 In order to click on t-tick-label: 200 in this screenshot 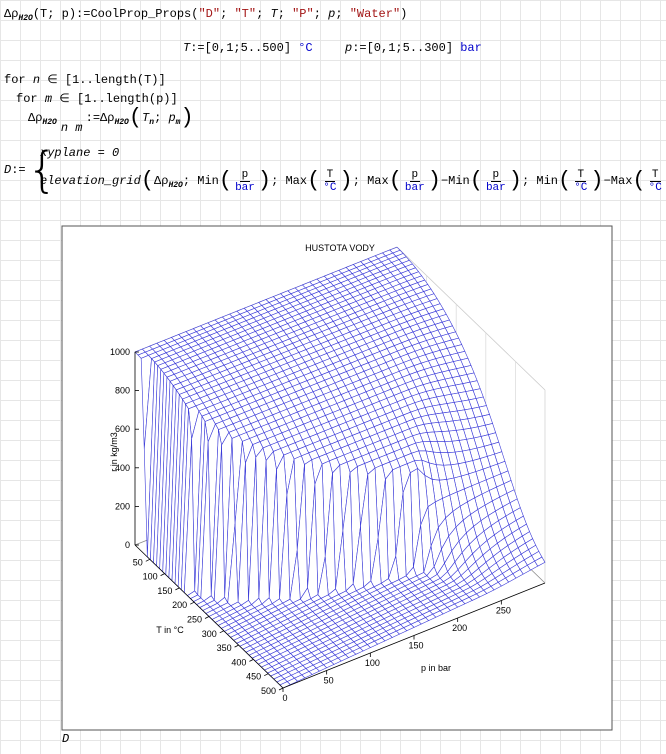, I will do `click(179, 605)`.